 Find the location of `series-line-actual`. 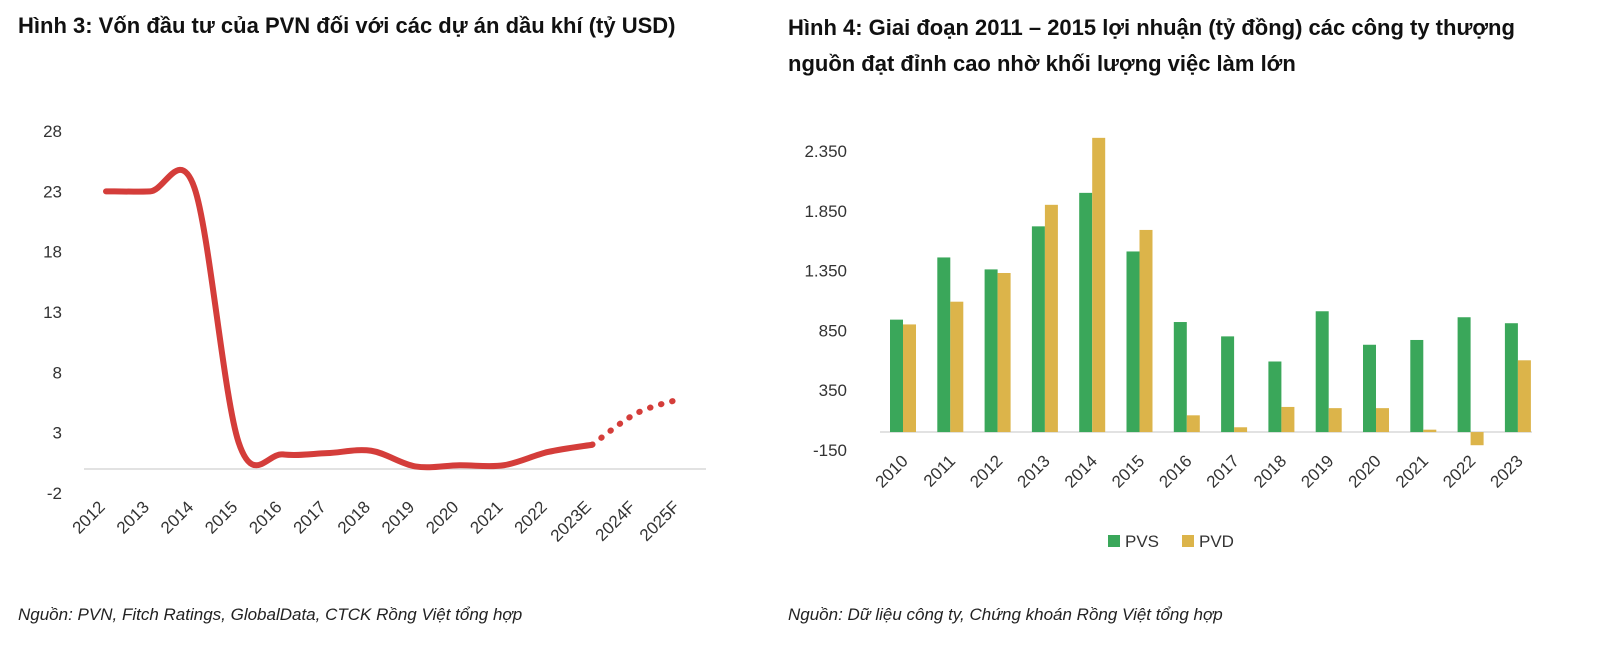

series-line-actual is located at coordinates (349, 319).